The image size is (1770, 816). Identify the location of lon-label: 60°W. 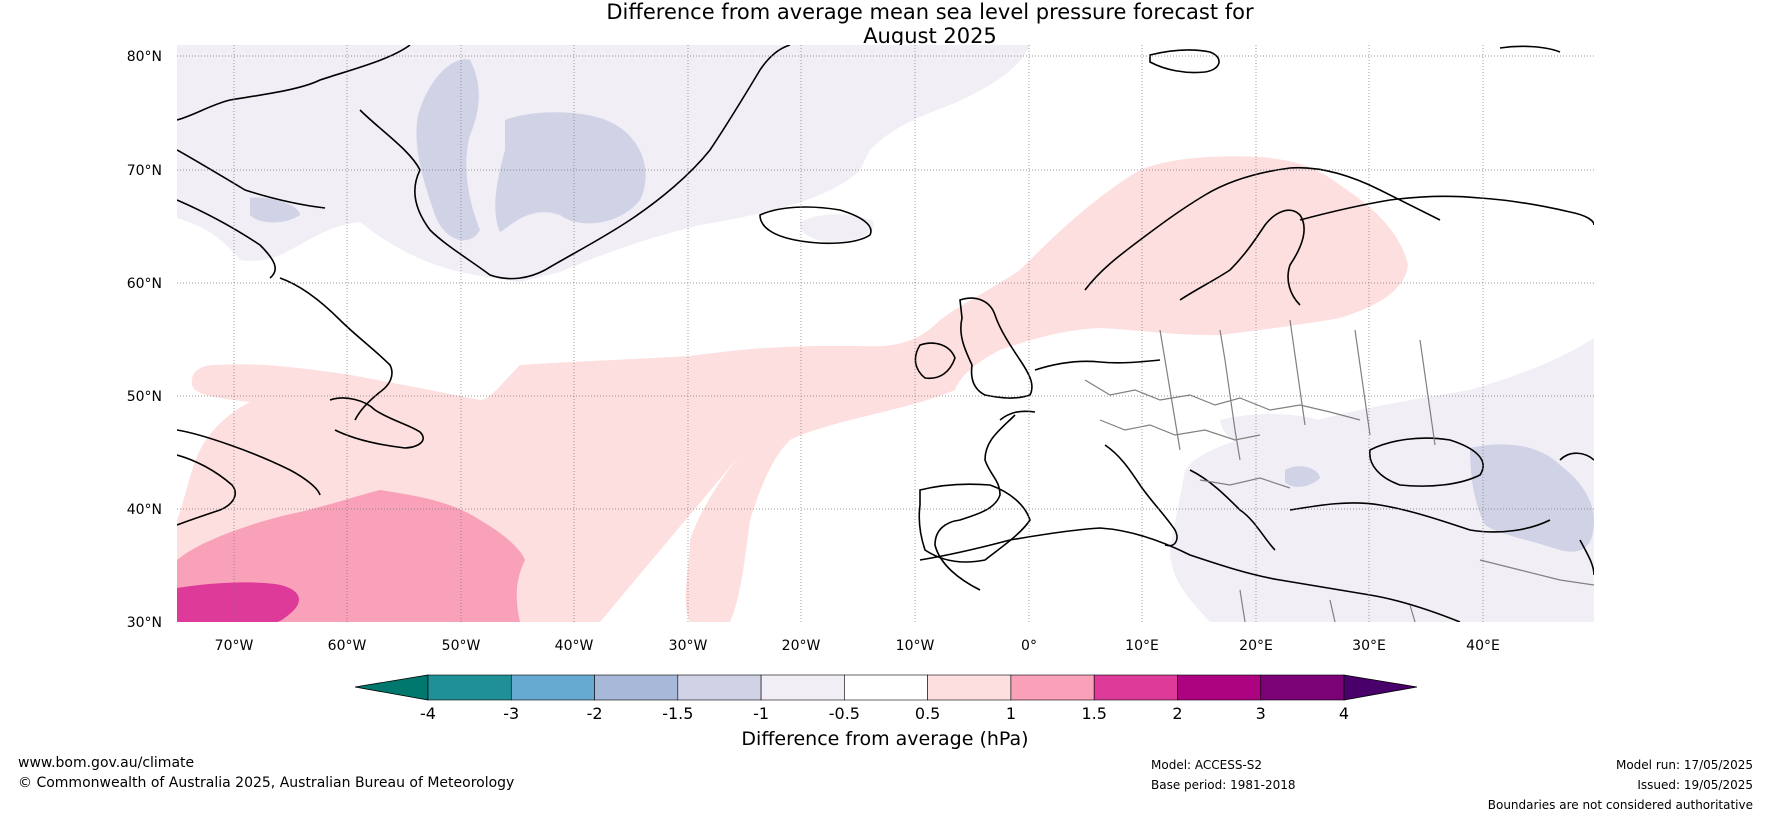
(347, 646).